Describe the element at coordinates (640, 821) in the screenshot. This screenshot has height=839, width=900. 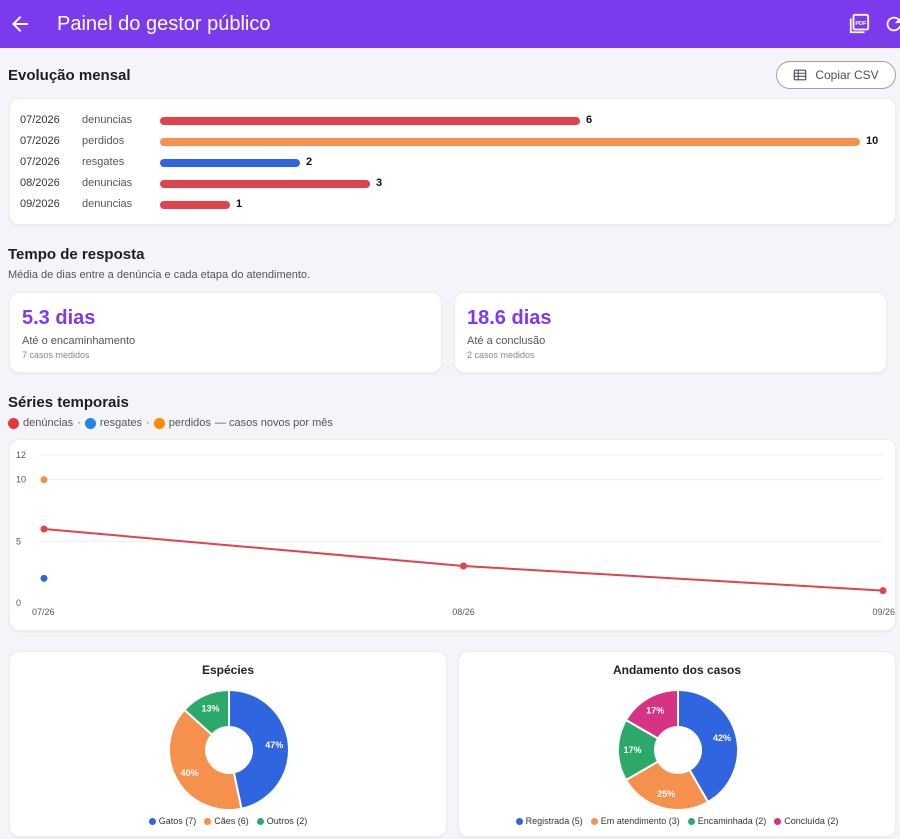
I see `legend-label: Em atendimento (3)` at that location.